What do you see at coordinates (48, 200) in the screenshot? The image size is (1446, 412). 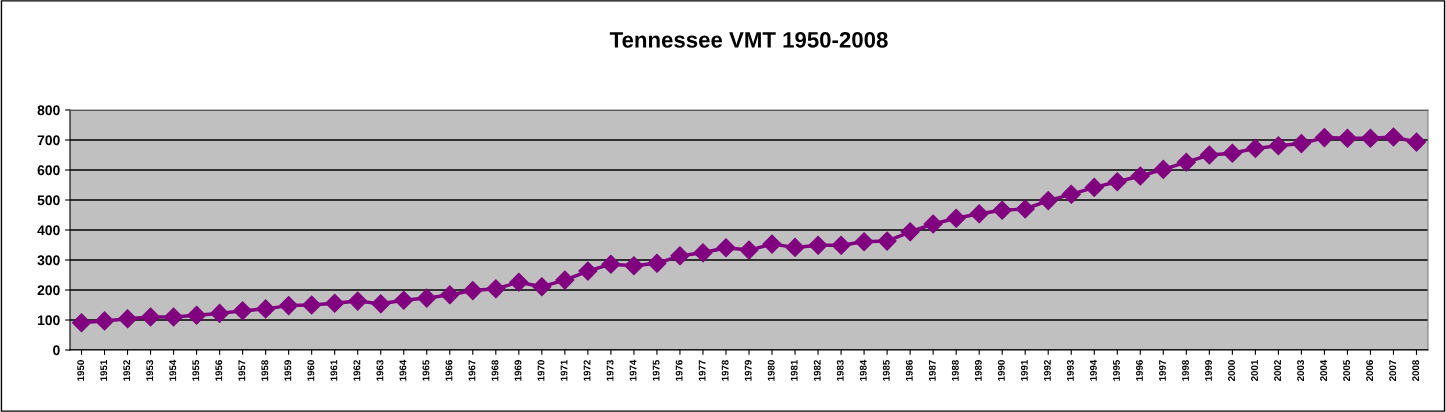 I see `y-tick-label: 500` at bounding box center [48, 200].